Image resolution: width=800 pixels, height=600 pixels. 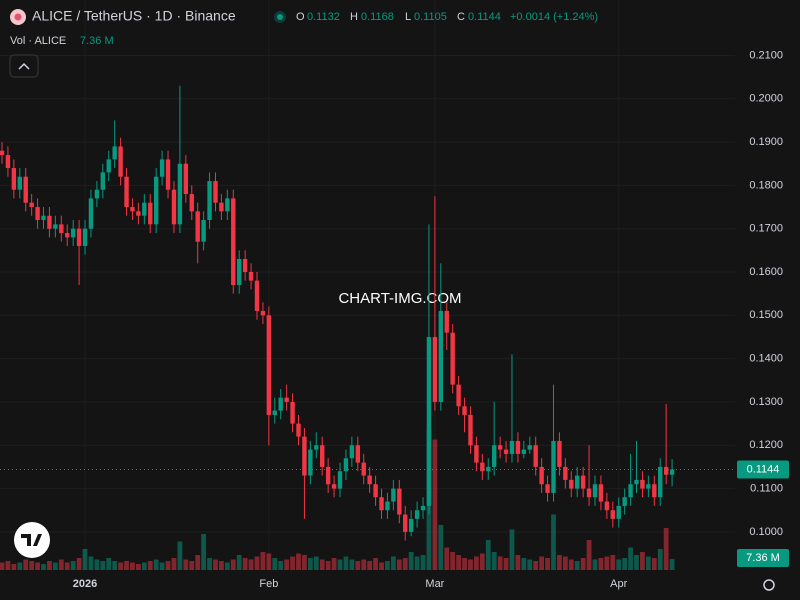 What do you see at coordinates (24, 66) in the screenshot?
I see `collapse-button` at bounding box center [24, 66].